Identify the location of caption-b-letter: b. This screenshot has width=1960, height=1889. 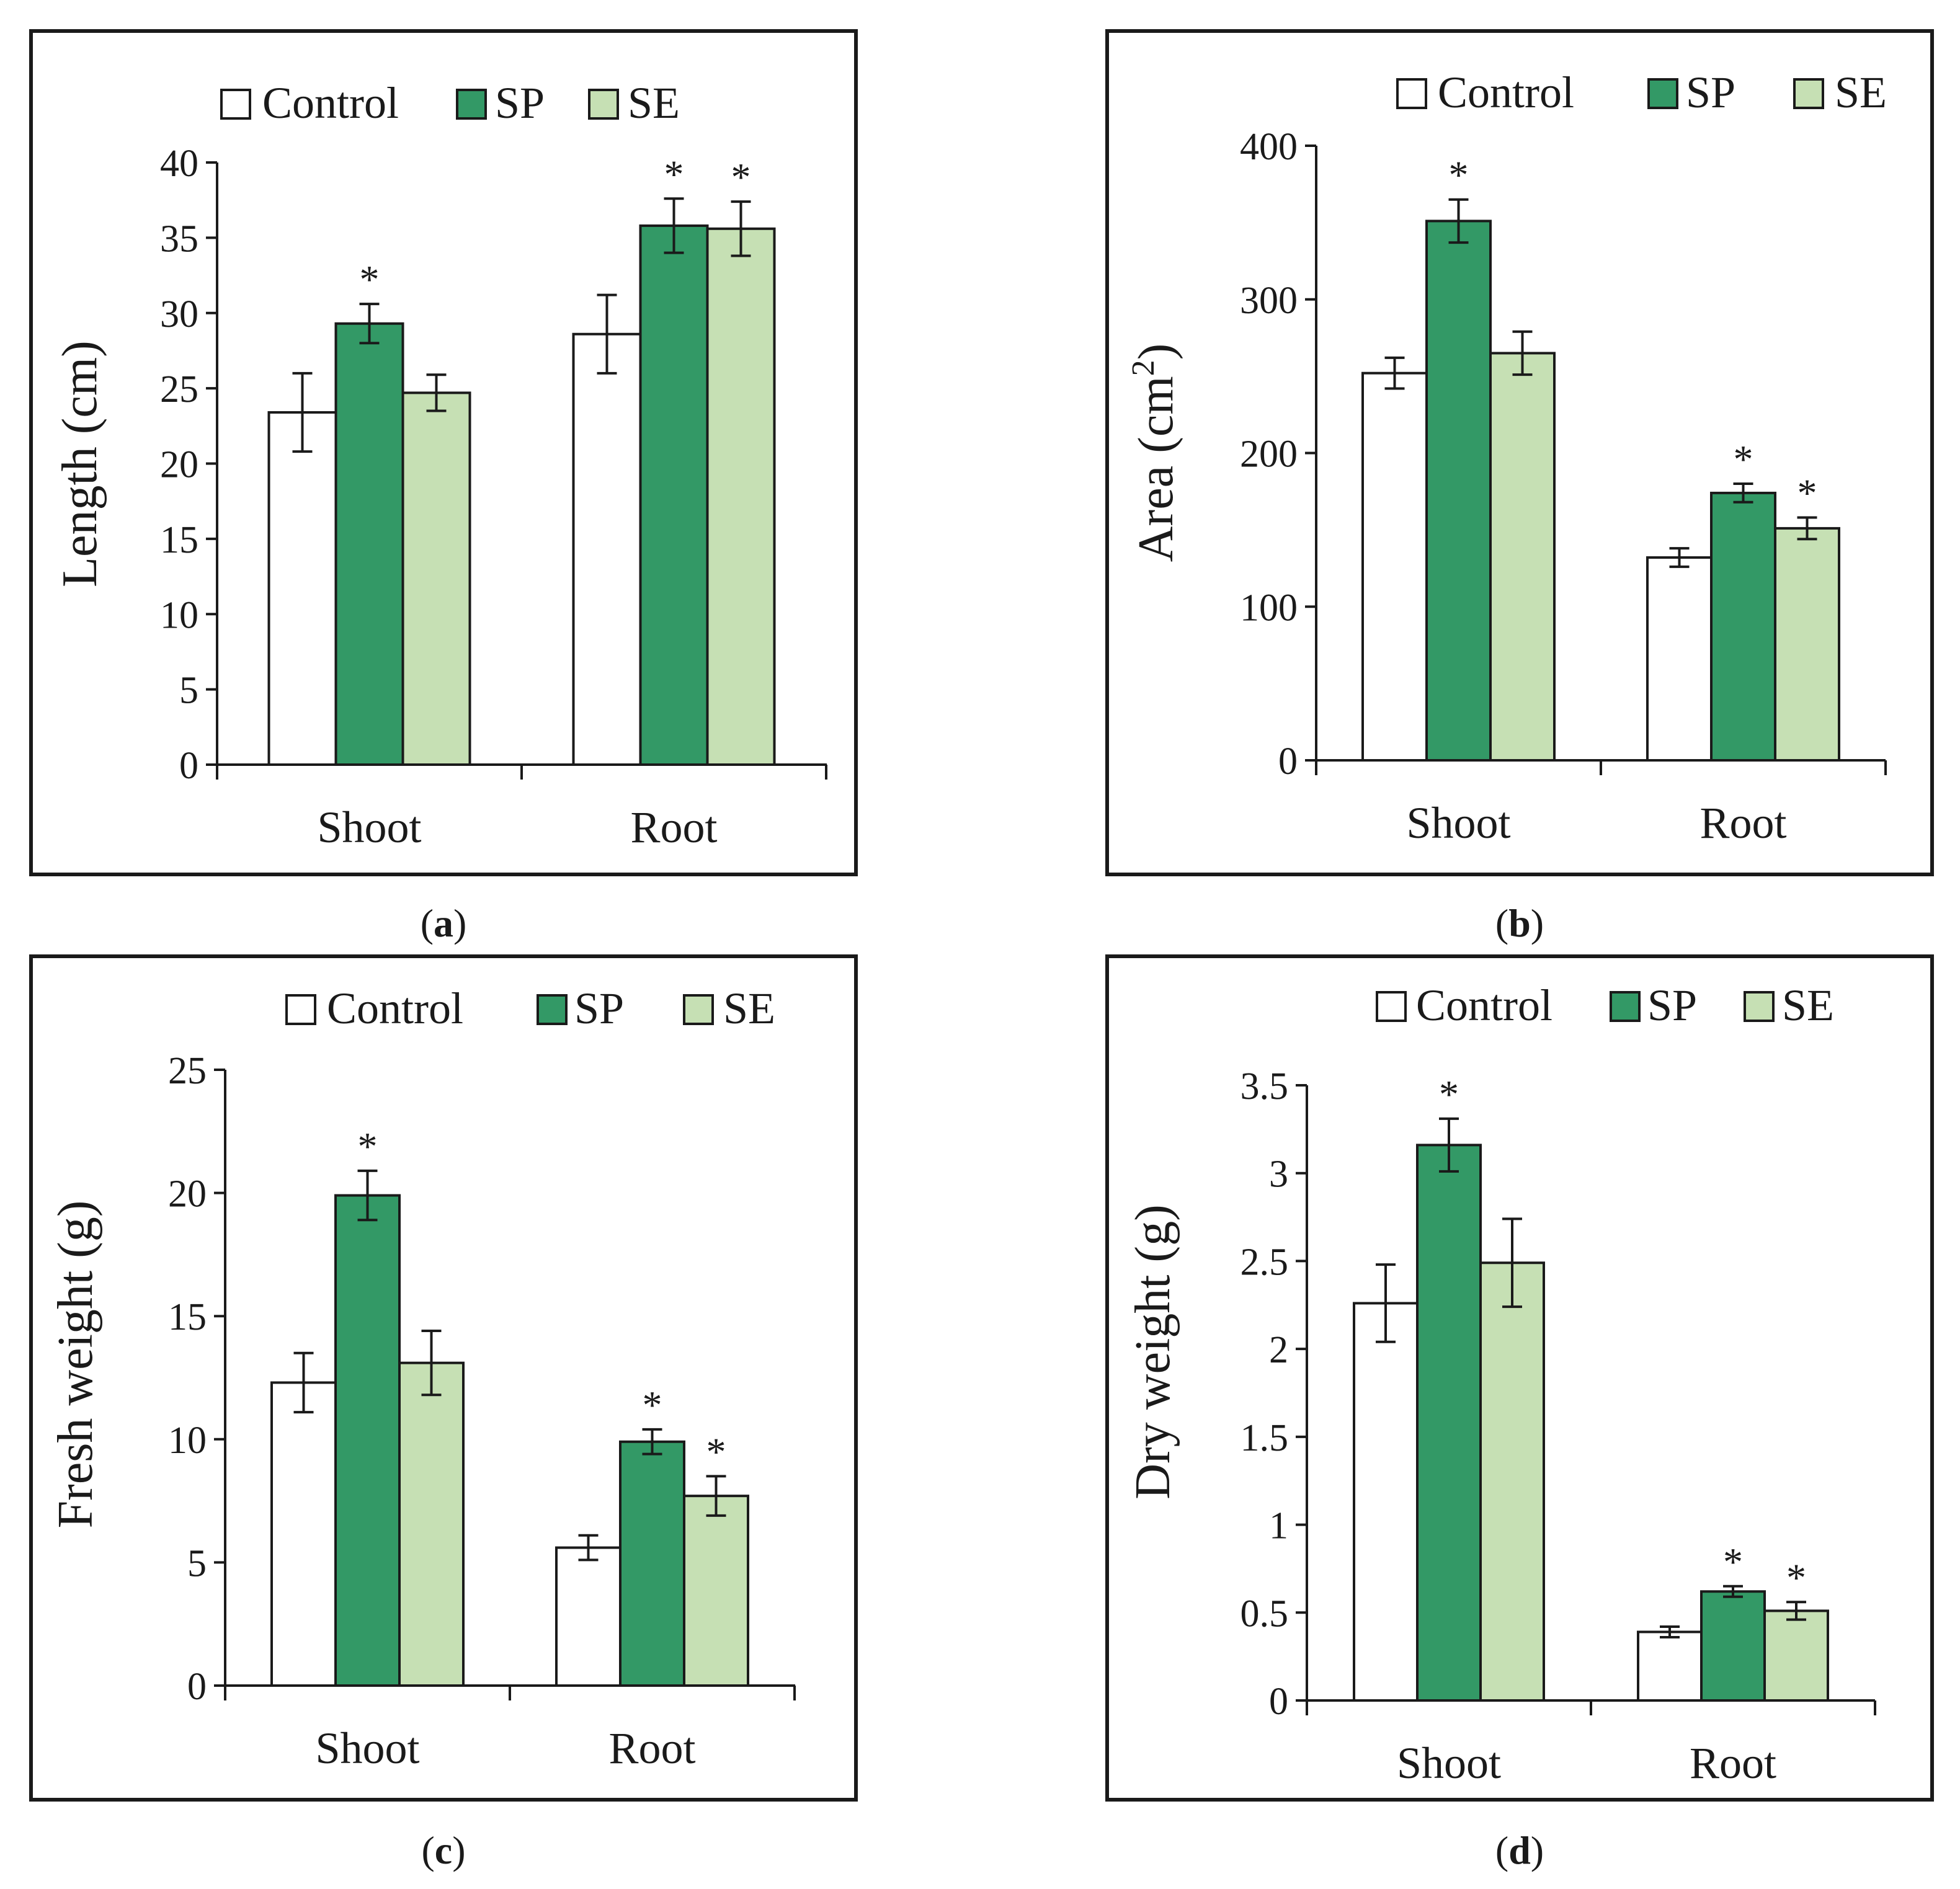
(1519, 923).